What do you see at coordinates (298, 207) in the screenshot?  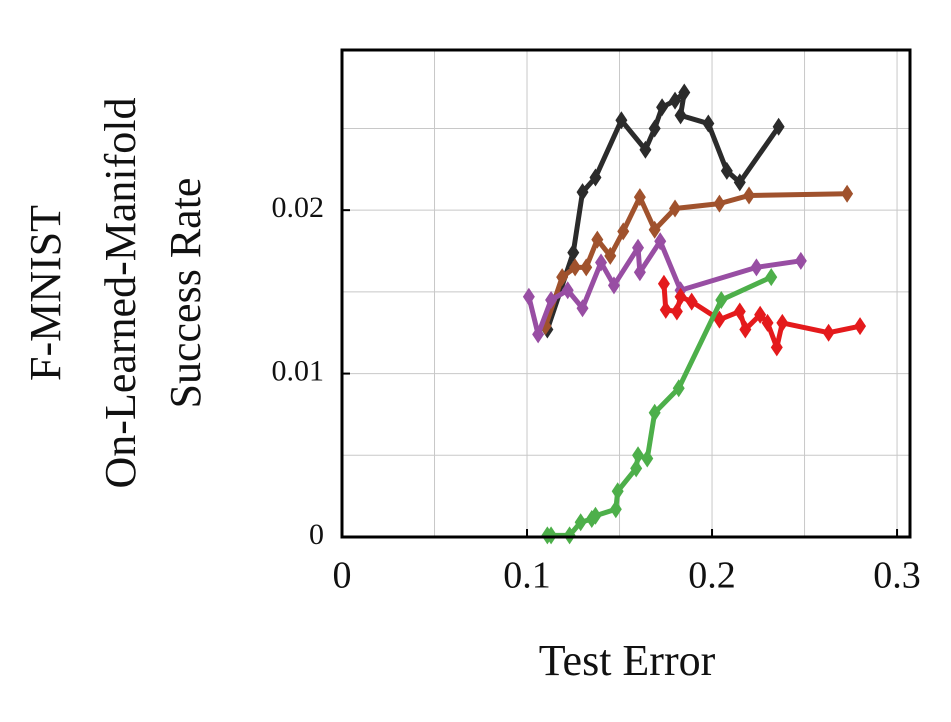 I see `y-tick-label: 0.02` at bounding box center [298, 207].